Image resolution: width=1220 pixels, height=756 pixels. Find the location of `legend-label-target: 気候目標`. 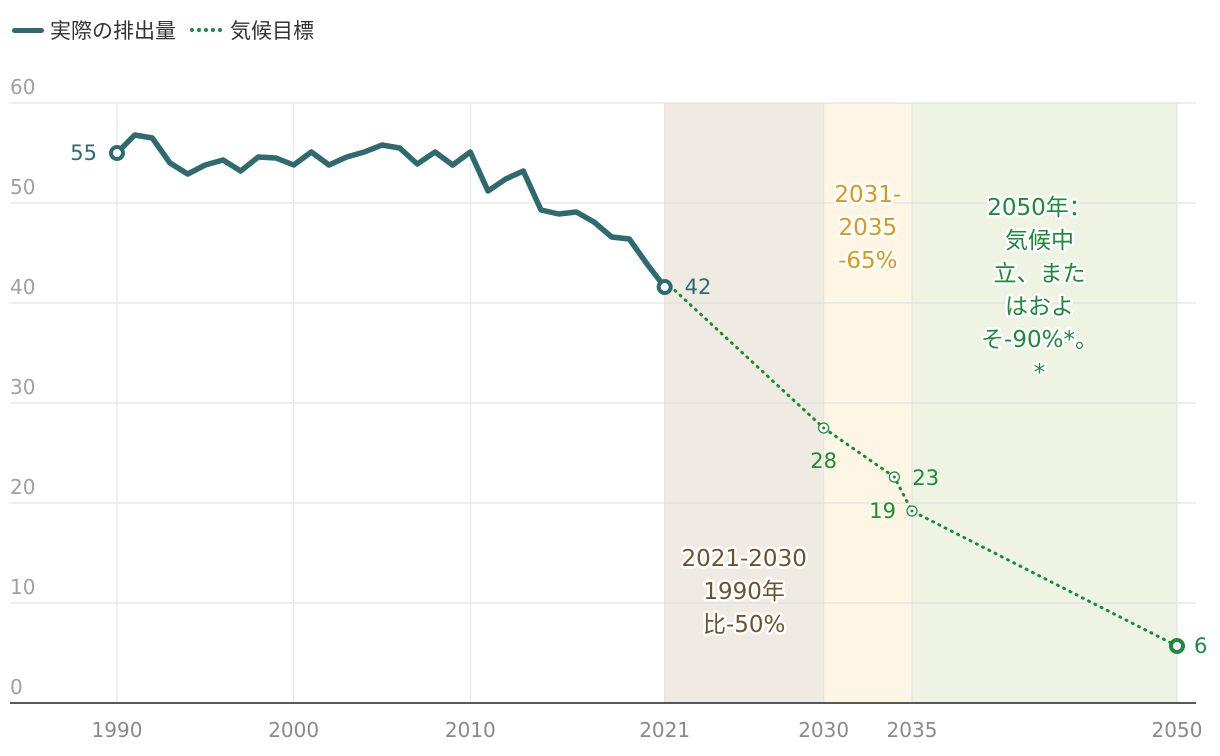

legend-label-target: 気候目標 is located at coordinates (272, 31).